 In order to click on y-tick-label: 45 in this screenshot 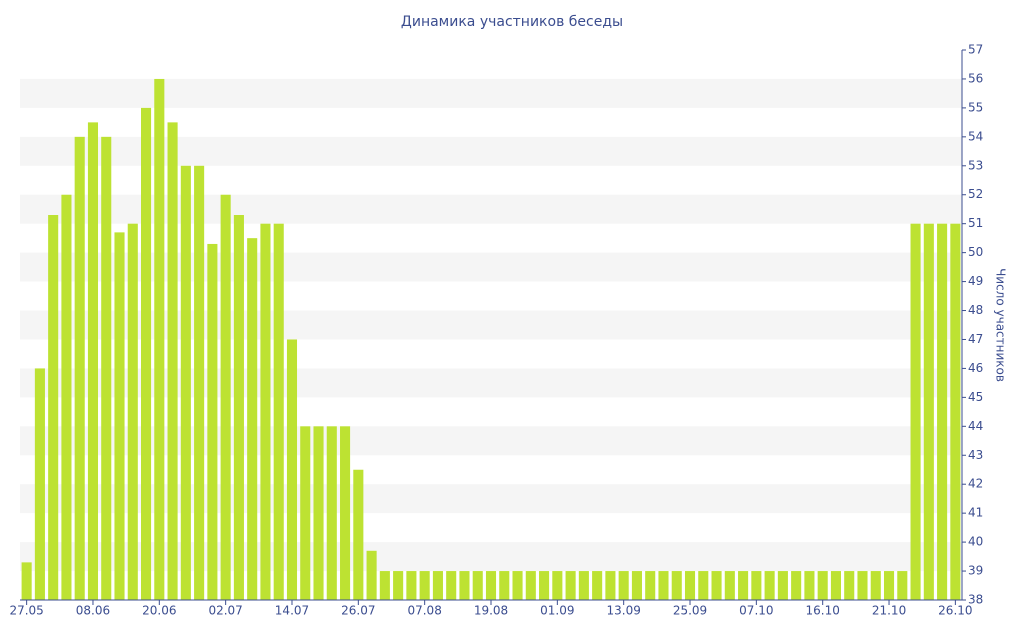, I will do `click(975, 397)`.